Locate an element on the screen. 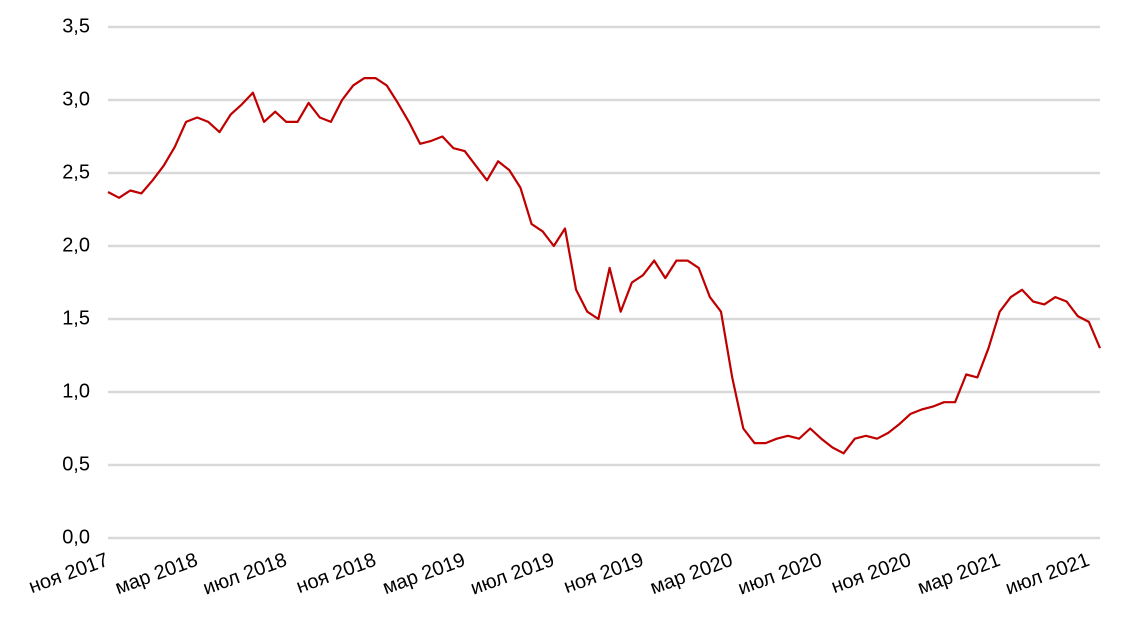 The height and width of the screenshot is (644, 1133). y-tick-label: 0,5 is located at coordinates (76, 464).